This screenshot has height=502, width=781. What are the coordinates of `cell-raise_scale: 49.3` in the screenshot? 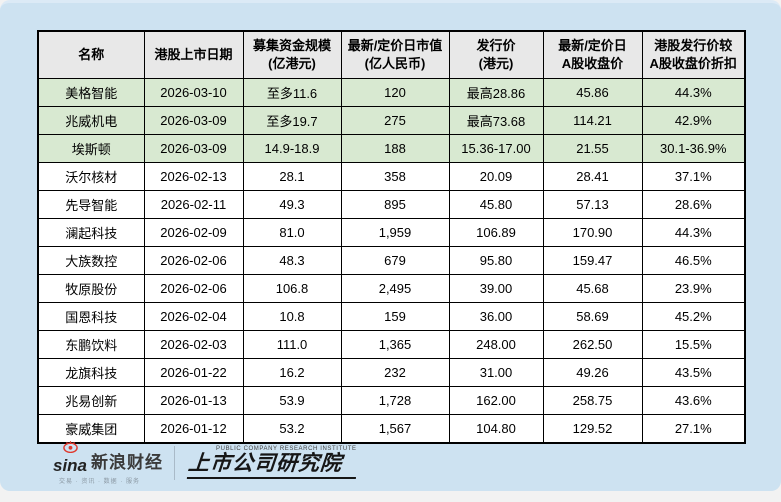 It's located at (292, 204).